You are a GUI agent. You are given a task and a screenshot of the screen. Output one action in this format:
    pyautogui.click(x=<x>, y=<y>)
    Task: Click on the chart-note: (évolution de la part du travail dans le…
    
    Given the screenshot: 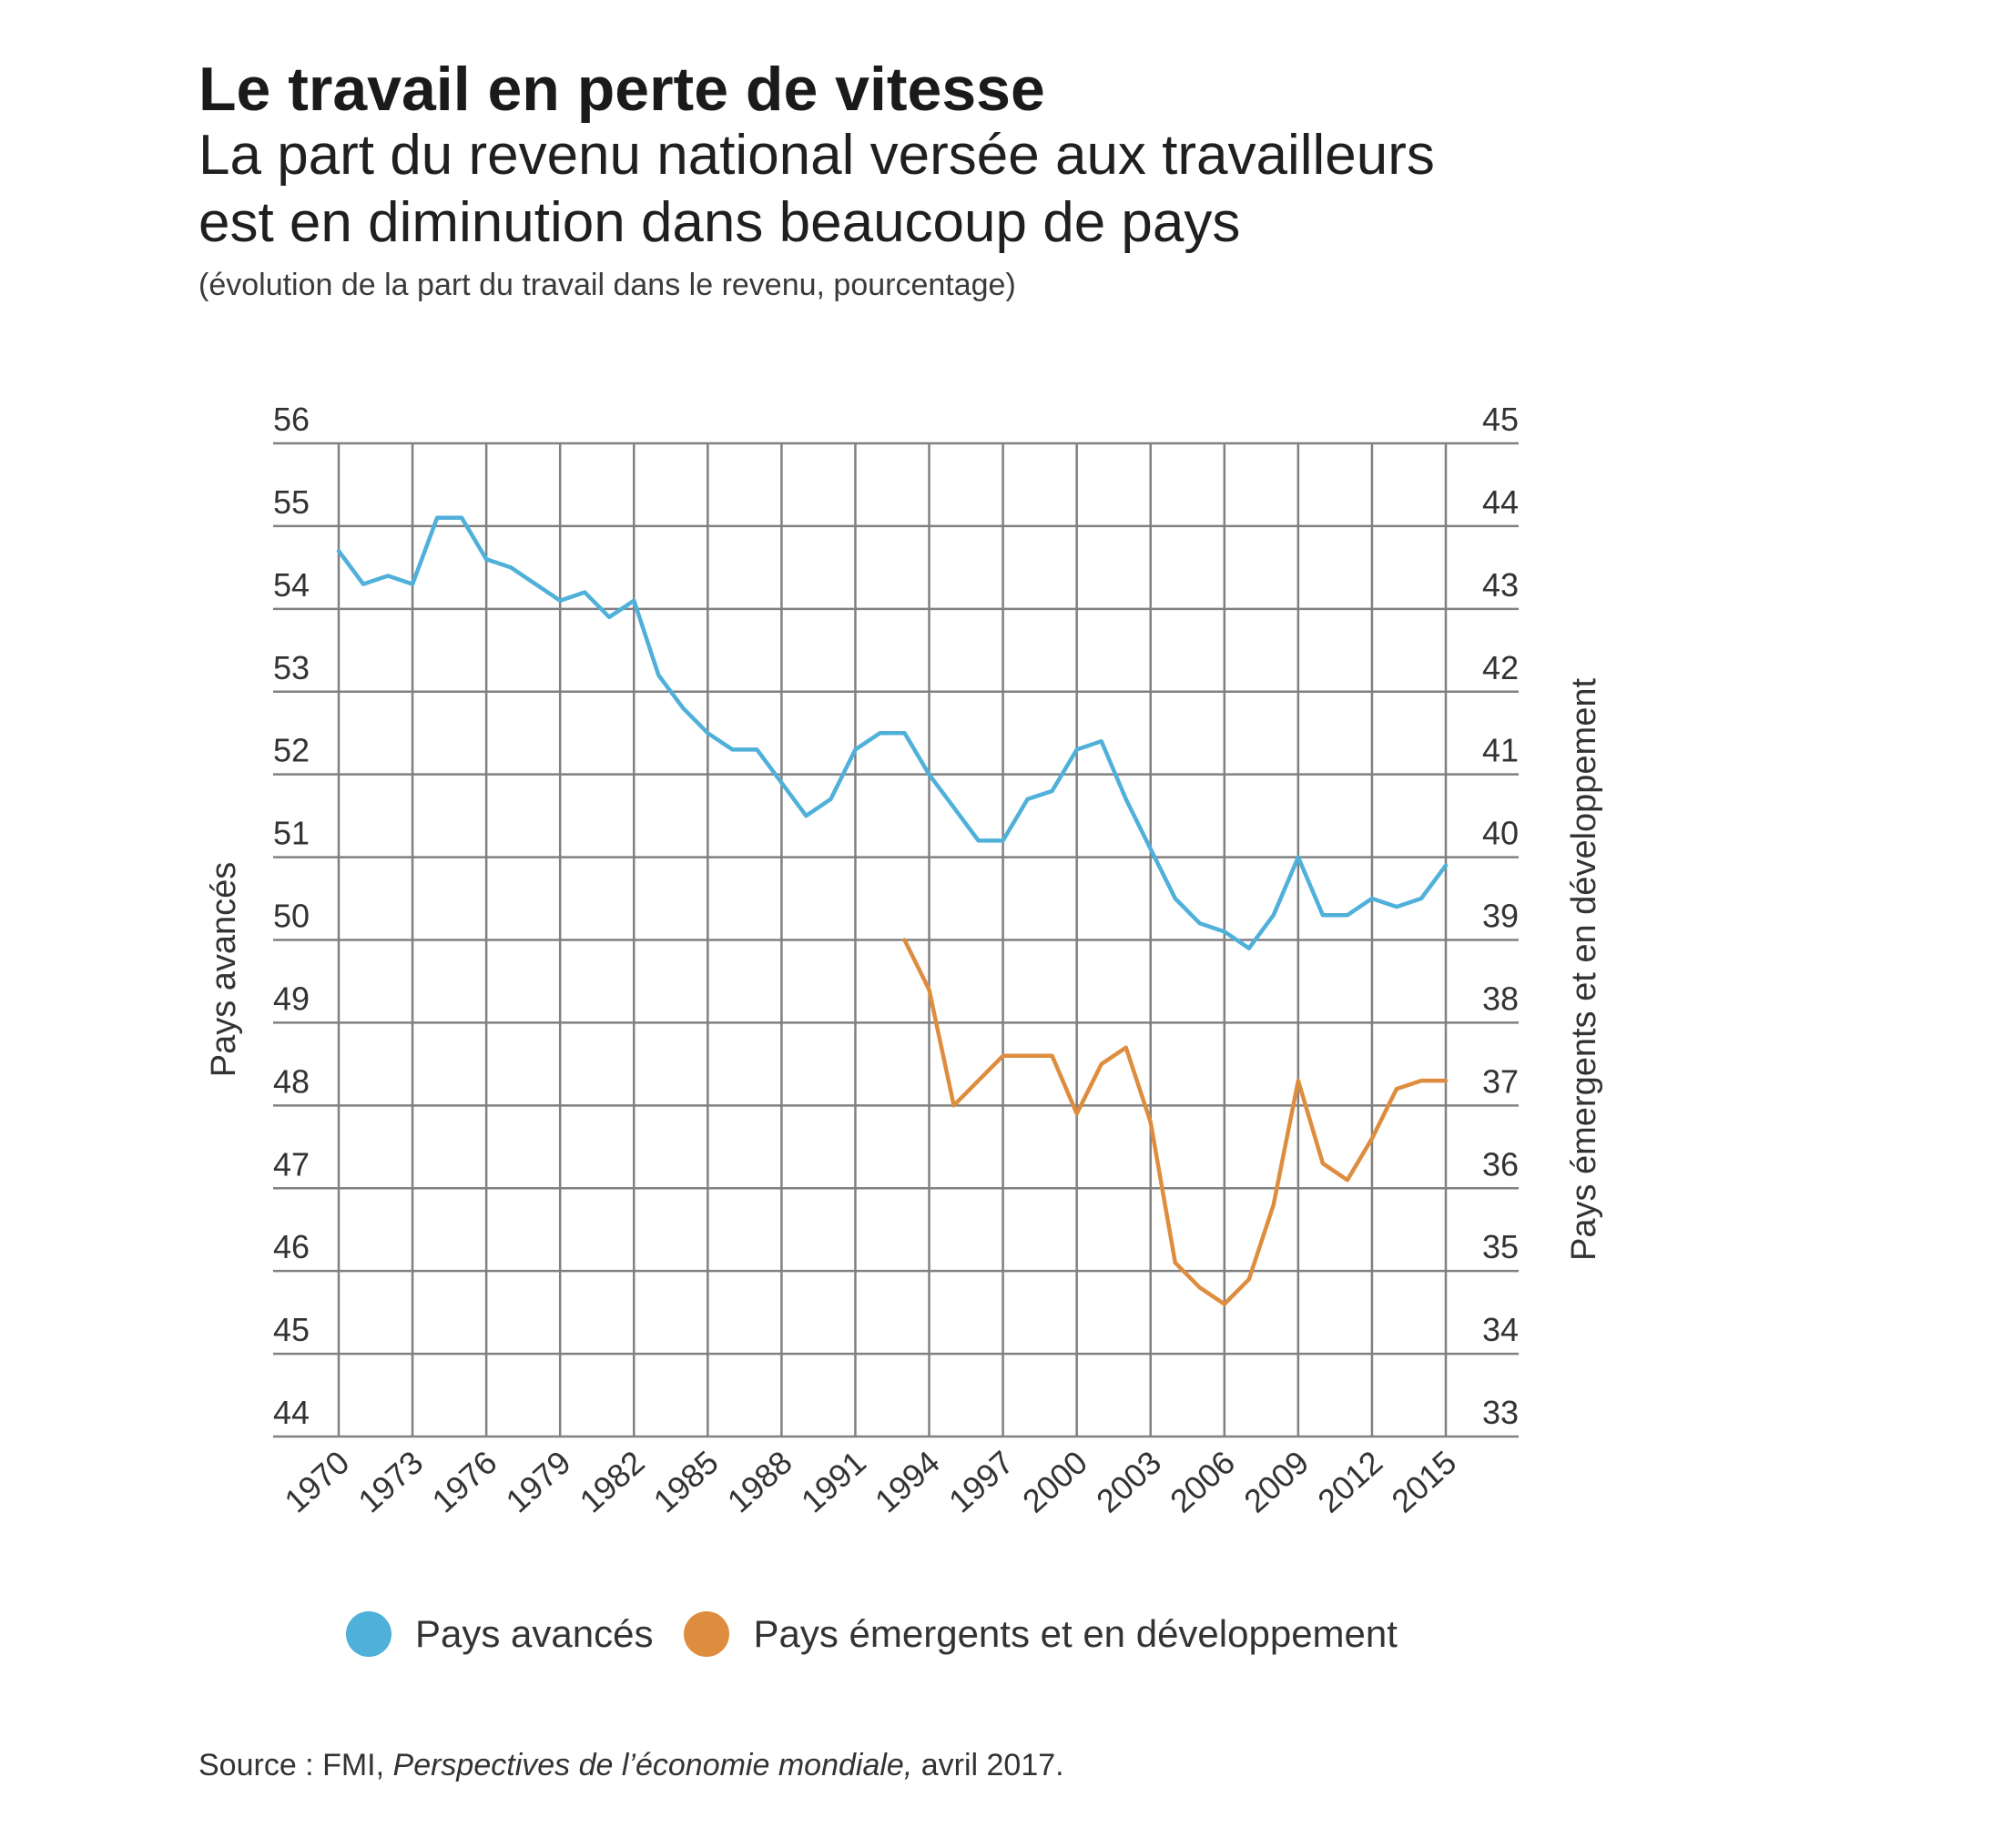 What is the action you would take?
    pyautogui.click(x=607, y=285)
    